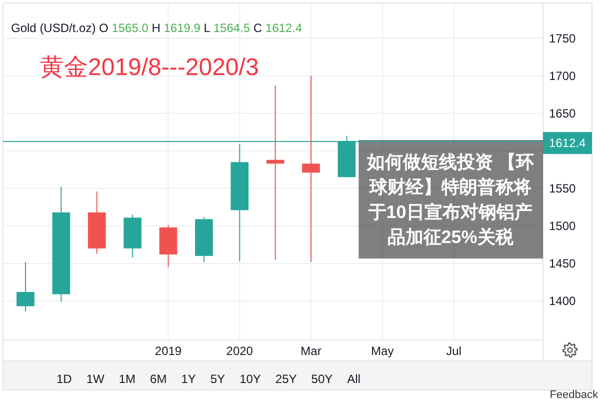 Image resolution: width=600 pixels, height=400 pixels. I want to click on headline: 品加征25%关税, so click(450, 236).